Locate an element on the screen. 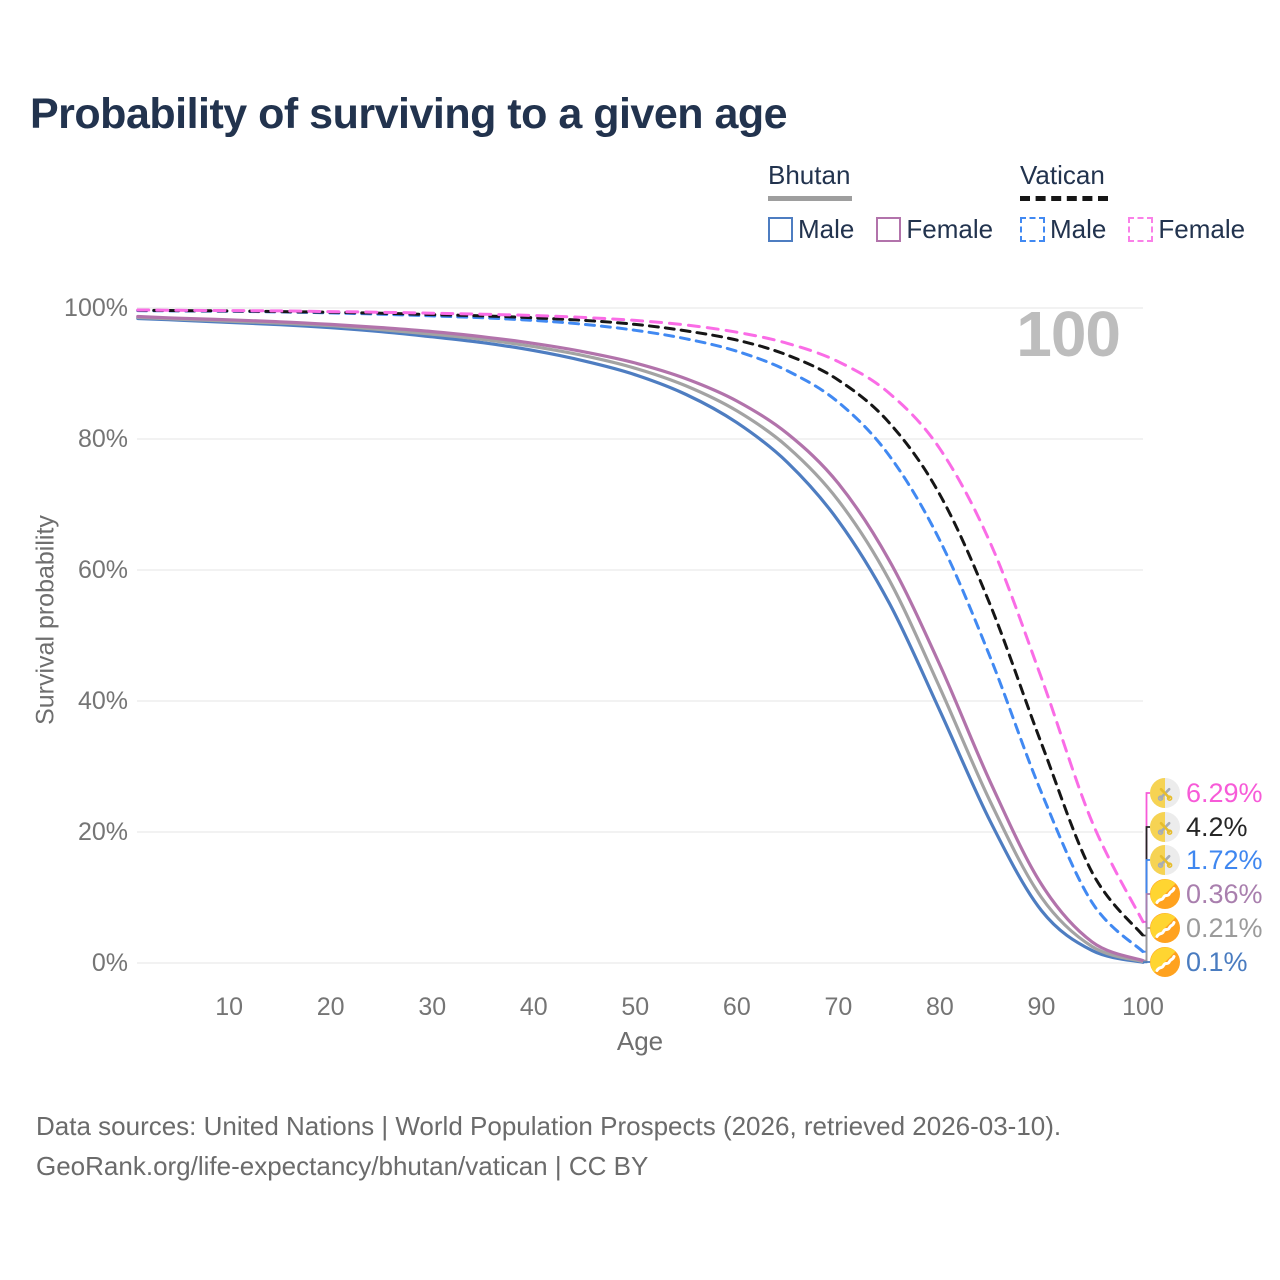  y-tick-label-80: 80% is located at coordinates (102, 439).